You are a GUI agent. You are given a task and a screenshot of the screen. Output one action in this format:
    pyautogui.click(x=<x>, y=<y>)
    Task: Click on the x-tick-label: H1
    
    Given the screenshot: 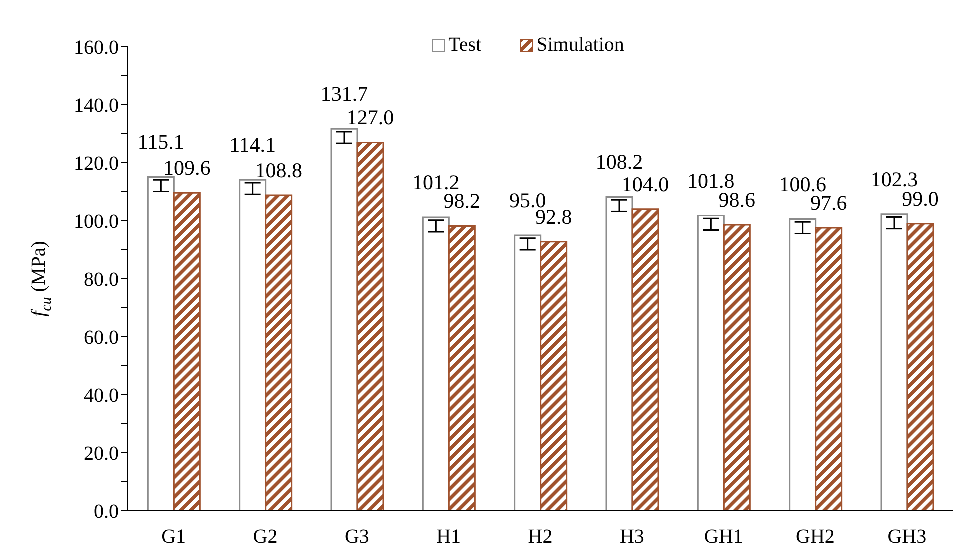 What is the action you would take?
    pyautogui.click(x=449, y=537)
    